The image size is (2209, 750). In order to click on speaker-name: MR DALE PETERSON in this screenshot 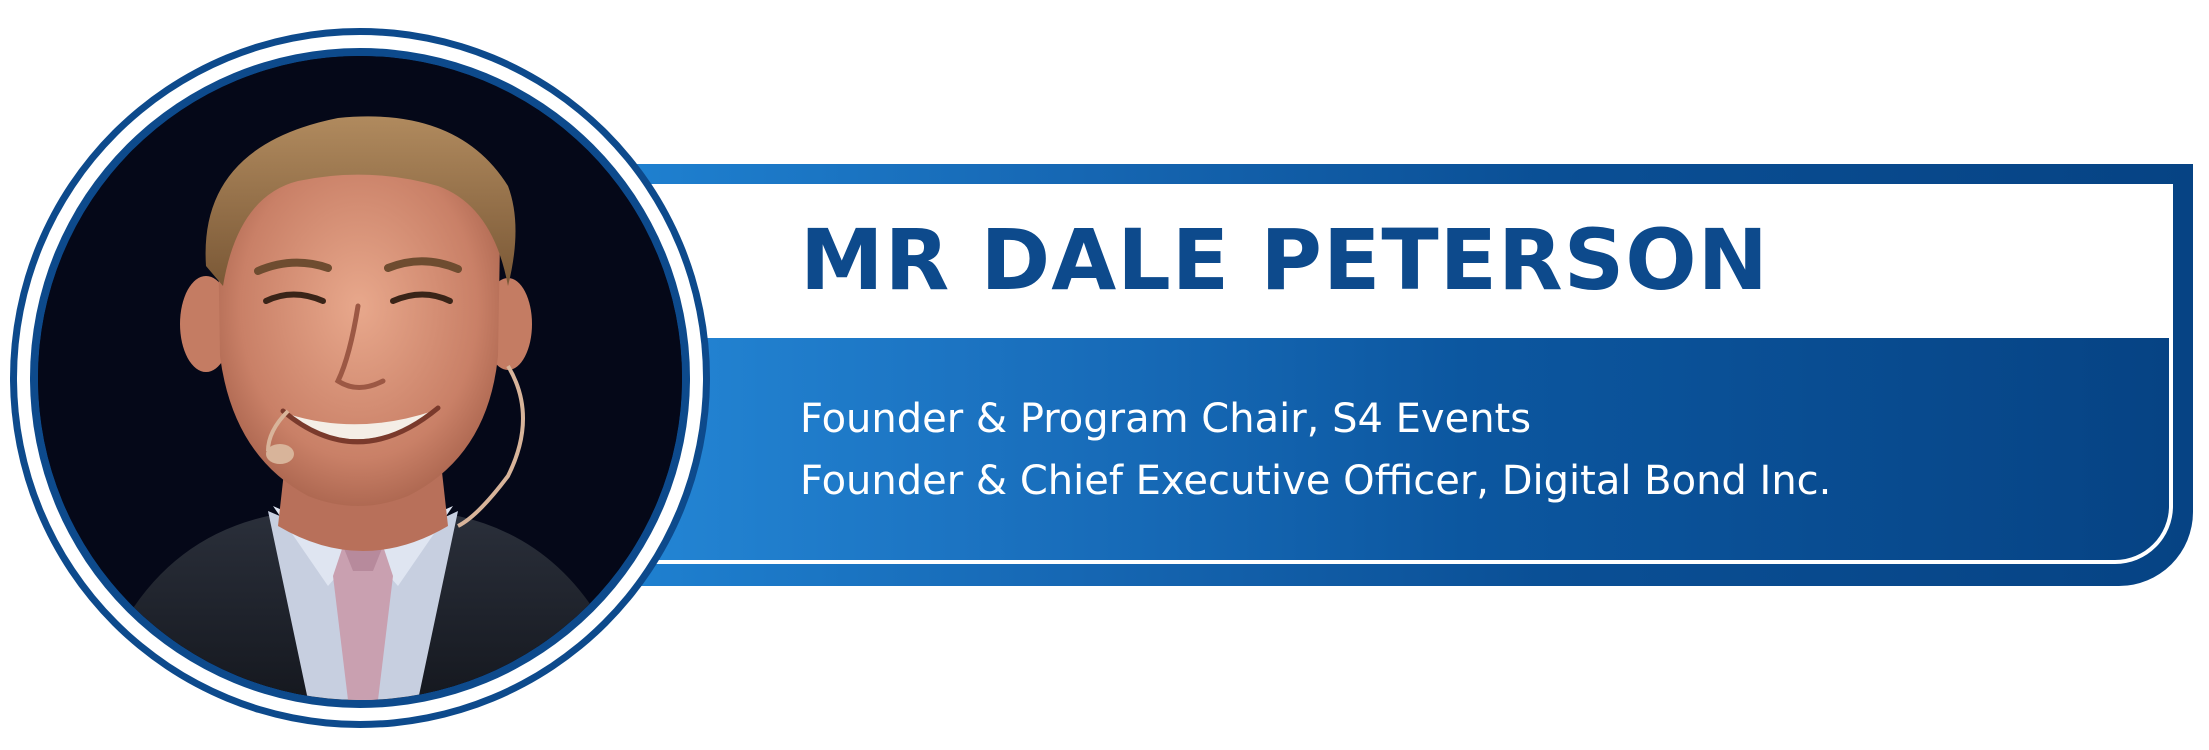, I will do `click(1284, 260)`.